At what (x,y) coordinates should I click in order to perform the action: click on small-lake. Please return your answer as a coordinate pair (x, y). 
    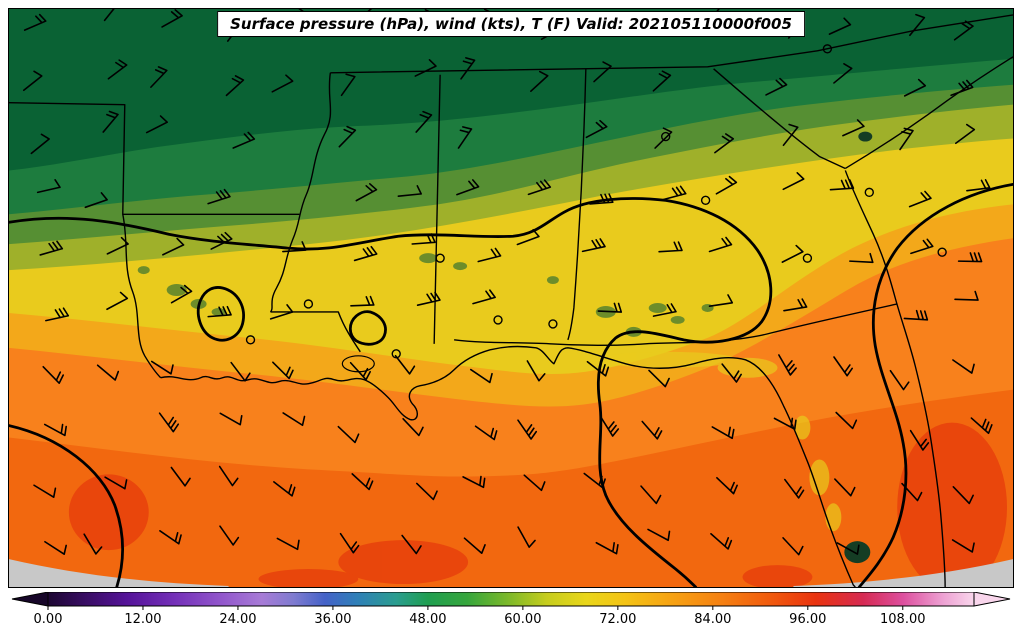
    Looking at the image, I should click on (865, 136).